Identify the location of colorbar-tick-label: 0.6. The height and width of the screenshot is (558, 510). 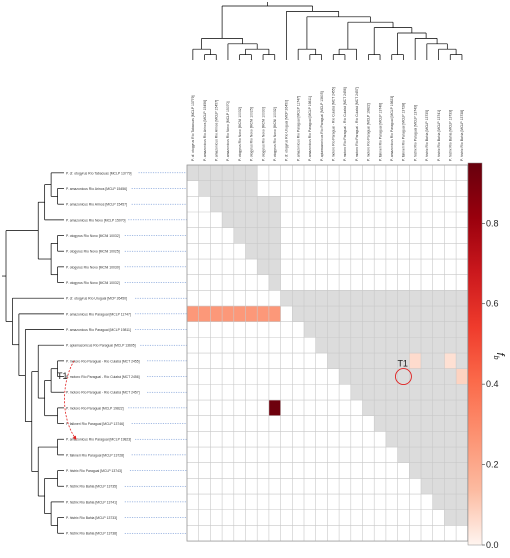
(492, 304).